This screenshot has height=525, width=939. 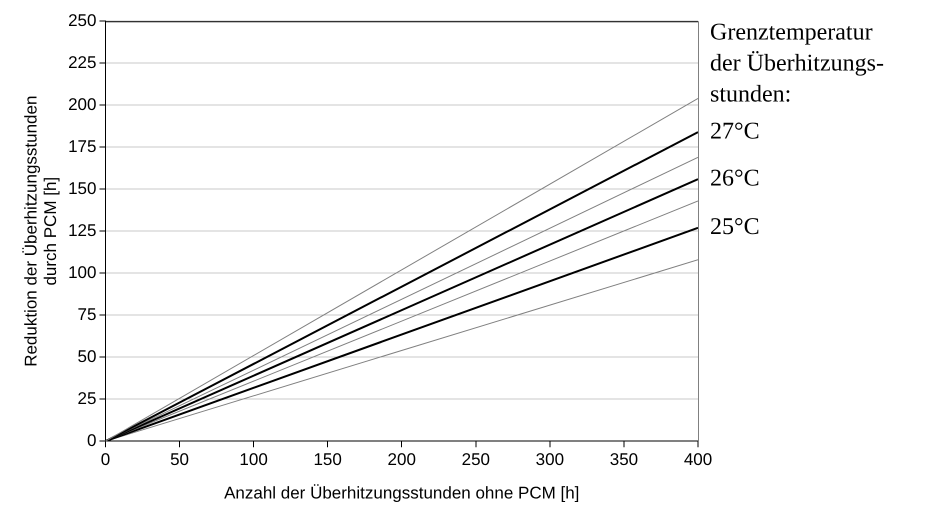 I want to click on x-tick-label: 300, so click(x=550, y=460).